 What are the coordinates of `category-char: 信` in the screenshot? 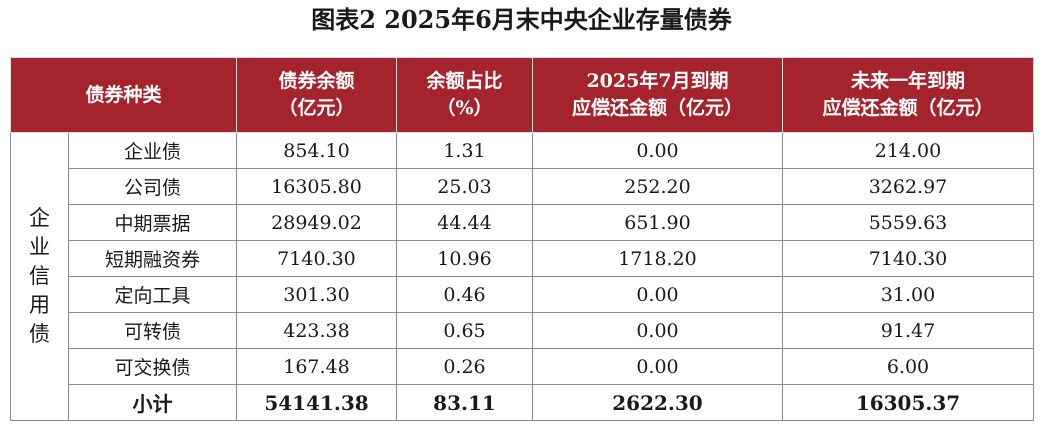 It's located at (39, 276).